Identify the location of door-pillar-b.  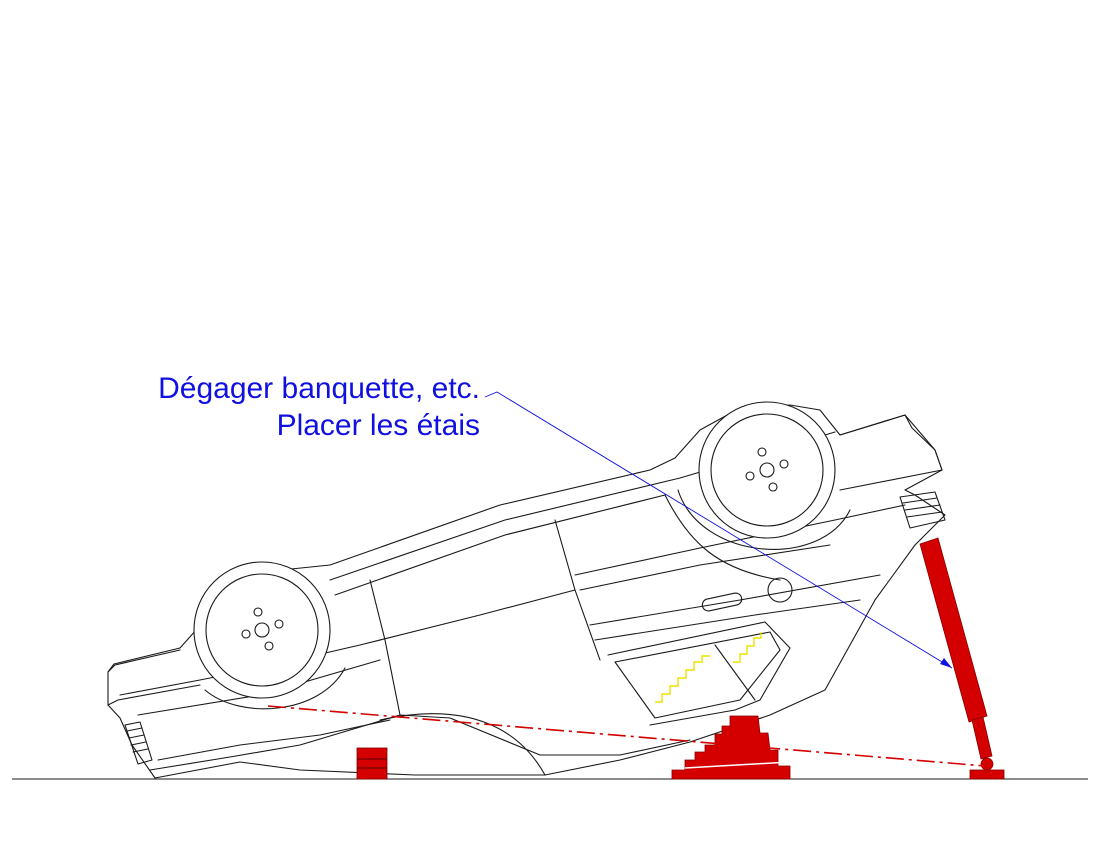
(577, 590).